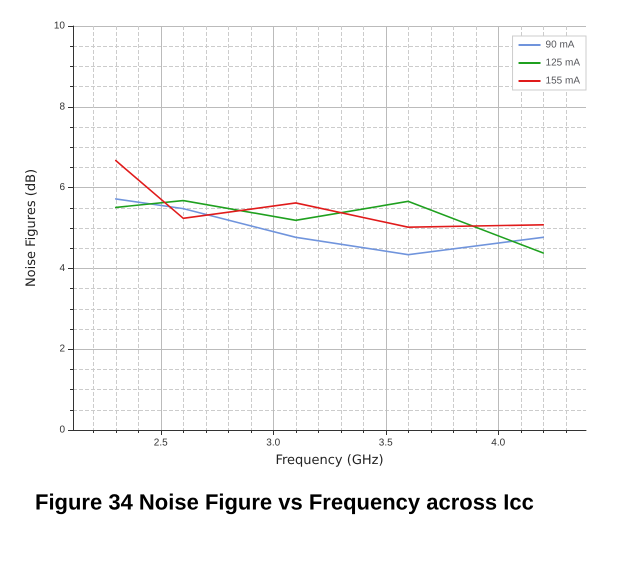 The image size is (637, 569). Describe the element at coordinates (560, 45) in the screenshot. I see `legend-label: 90 mA` at that location.